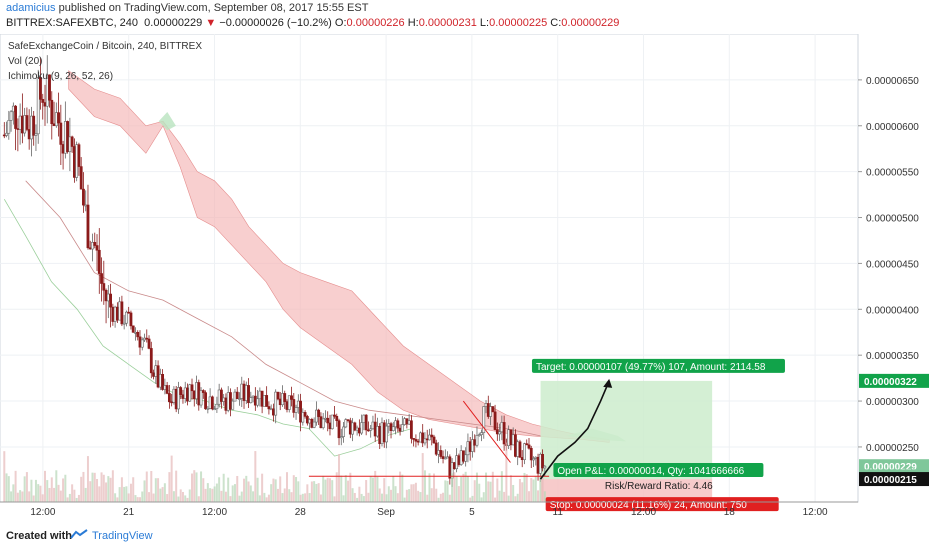 The height and width of the screenshot is (550, 932). Describe the element at coordinates (484, 23) in the screenshot. I see `low-label: L:` at that location.